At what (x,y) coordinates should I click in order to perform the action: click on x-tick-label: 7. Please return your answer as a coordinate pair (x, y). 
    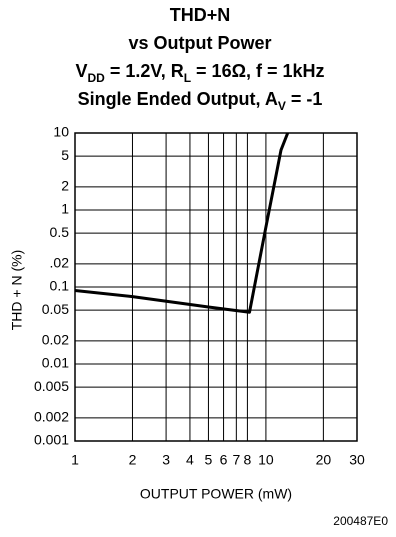
    Looking at the image, I should click on (236, 460).